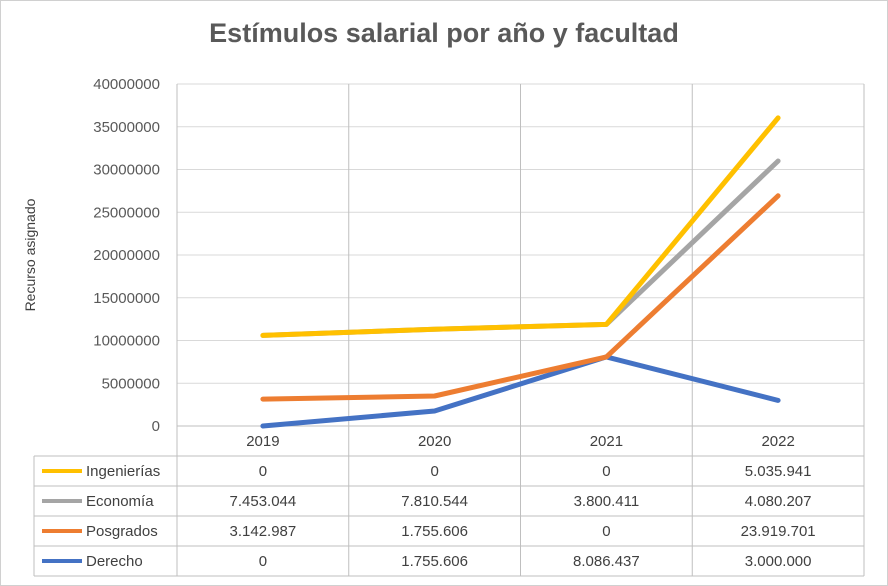 Image resolution: width=888 pixels, height=586 pixels. I want to click on x-tick-label: 2022, so click(777, 441).